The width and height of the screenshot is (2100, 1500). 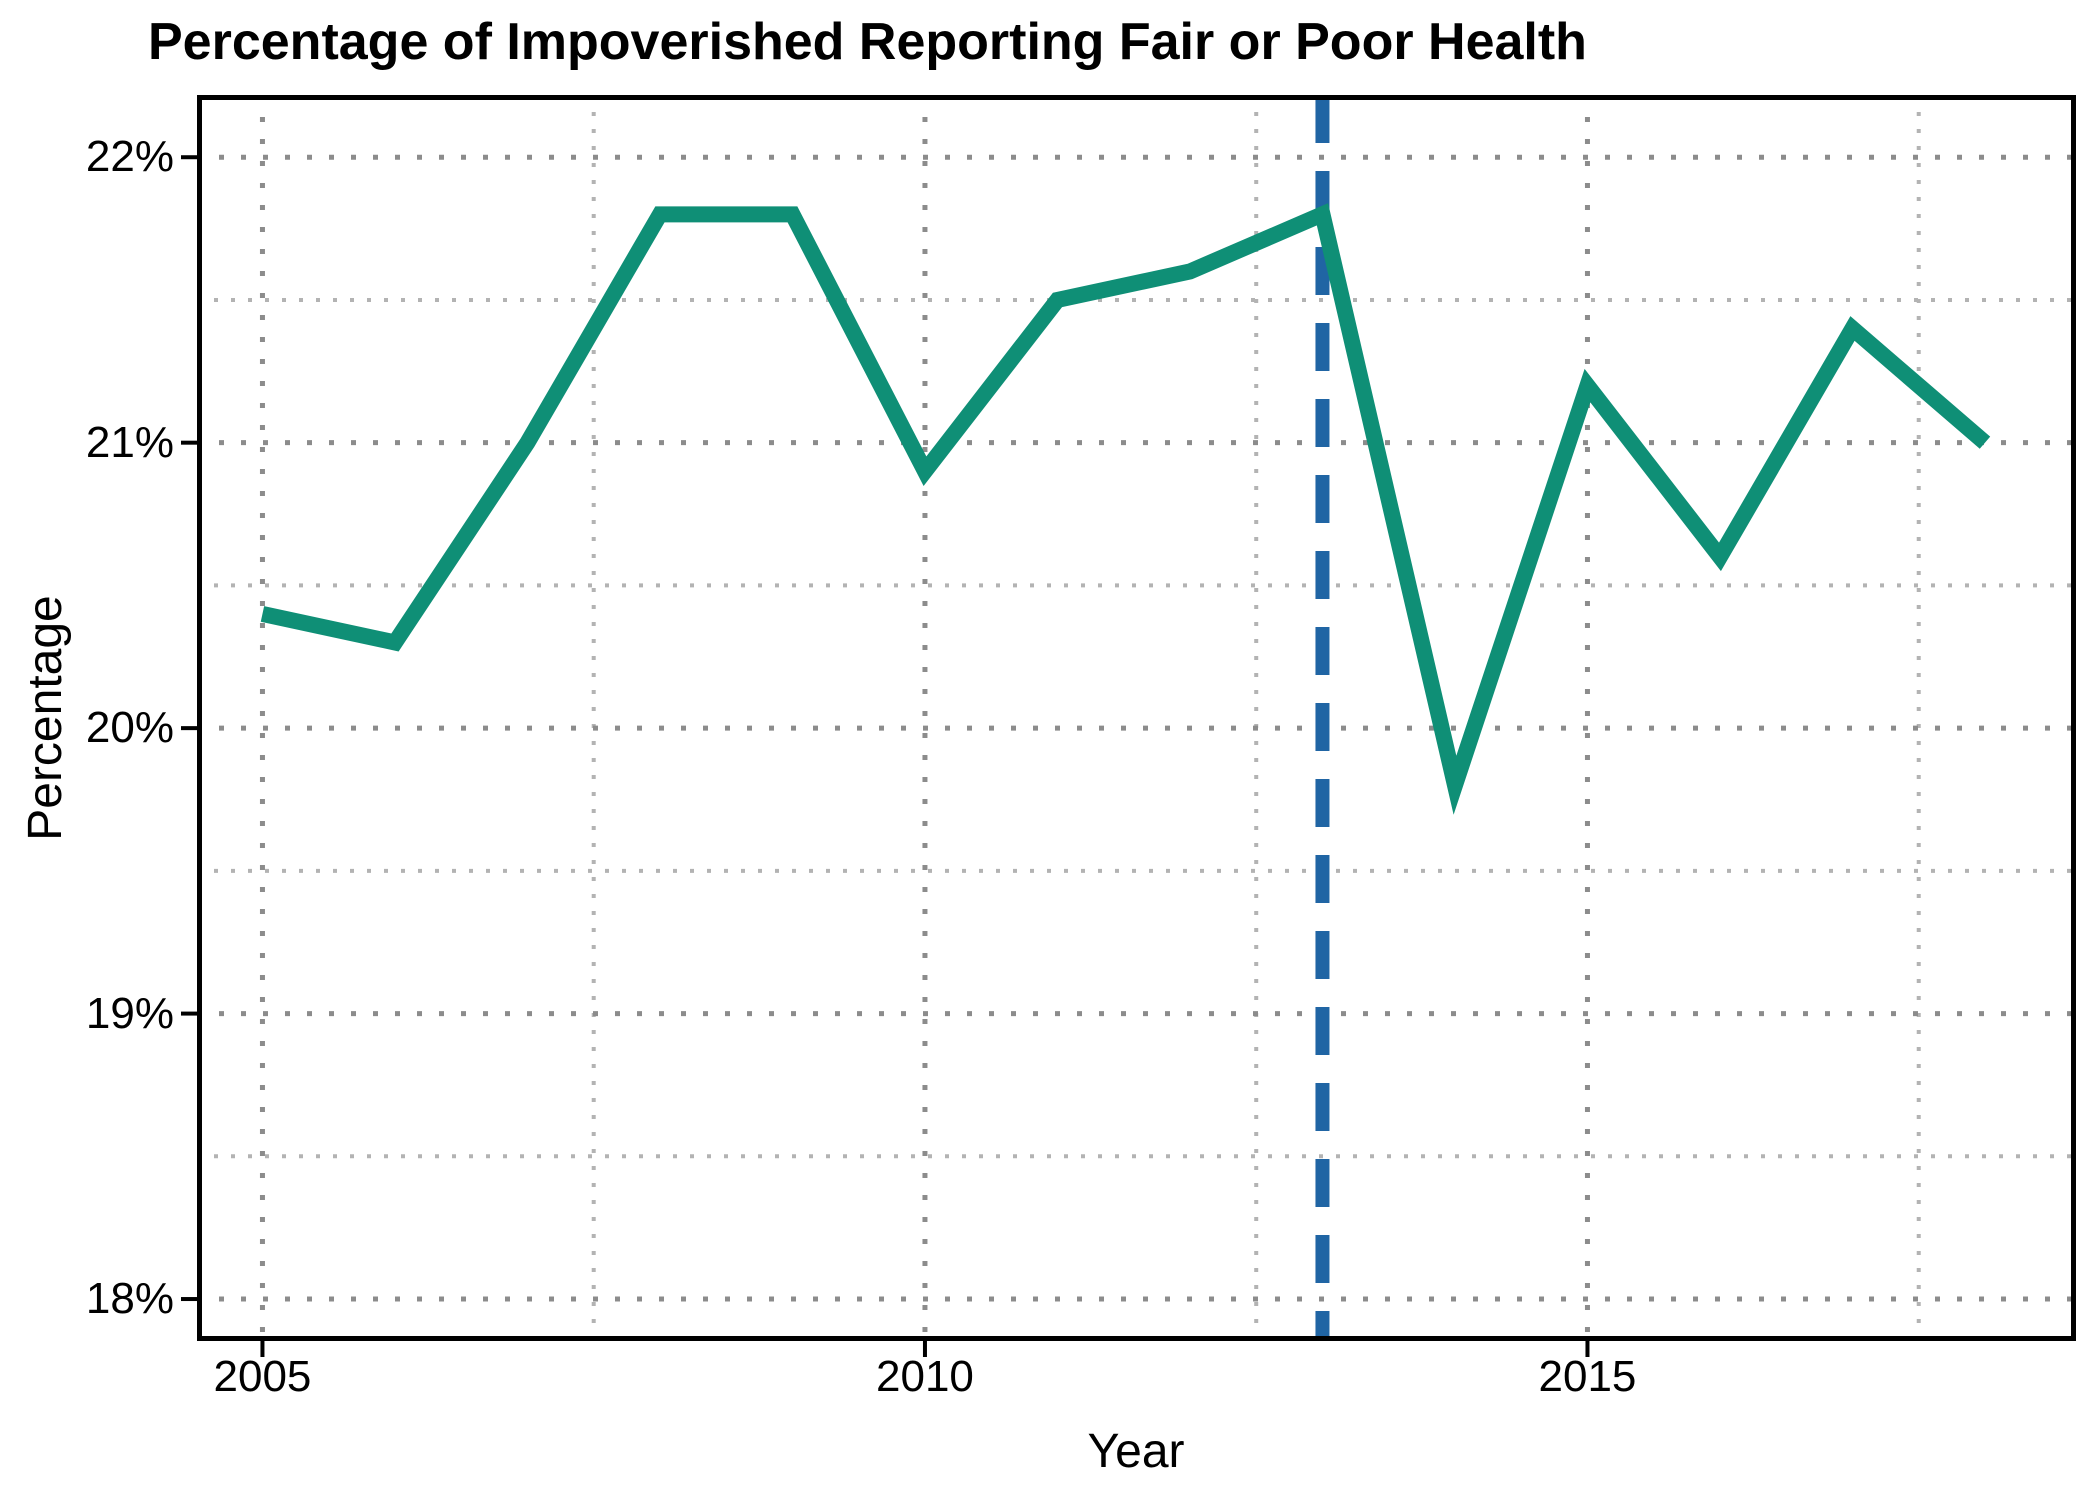 I want to click on x-tick-label: 2015, so click(x=1587, y=1376).